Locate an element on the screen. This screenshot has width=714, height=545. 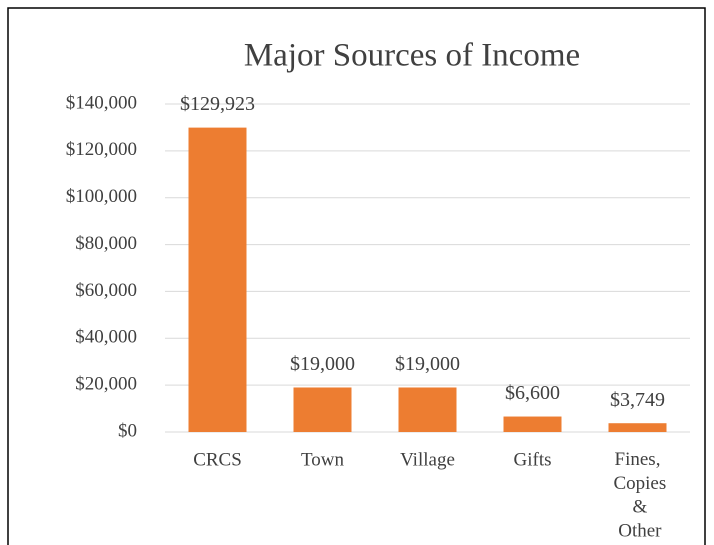
y-tick-label: $0 is located at coordinates (127, 430).